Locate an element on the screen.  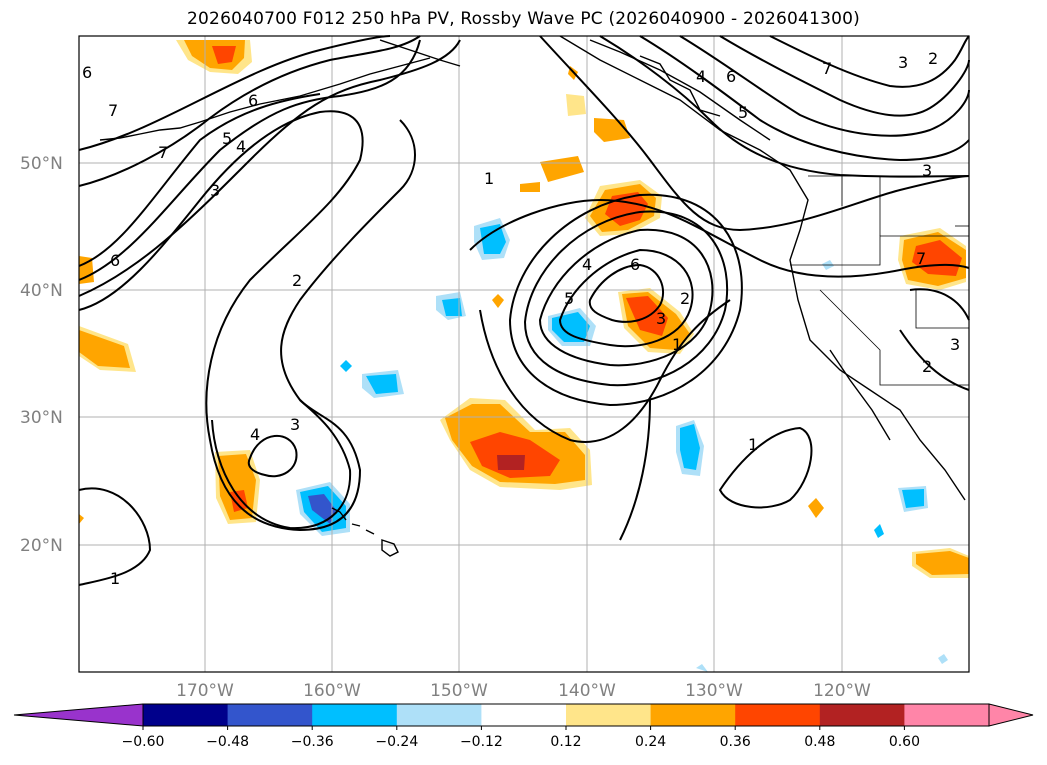
lon-label-160w: 160°W is located at coordinates (332, 691).